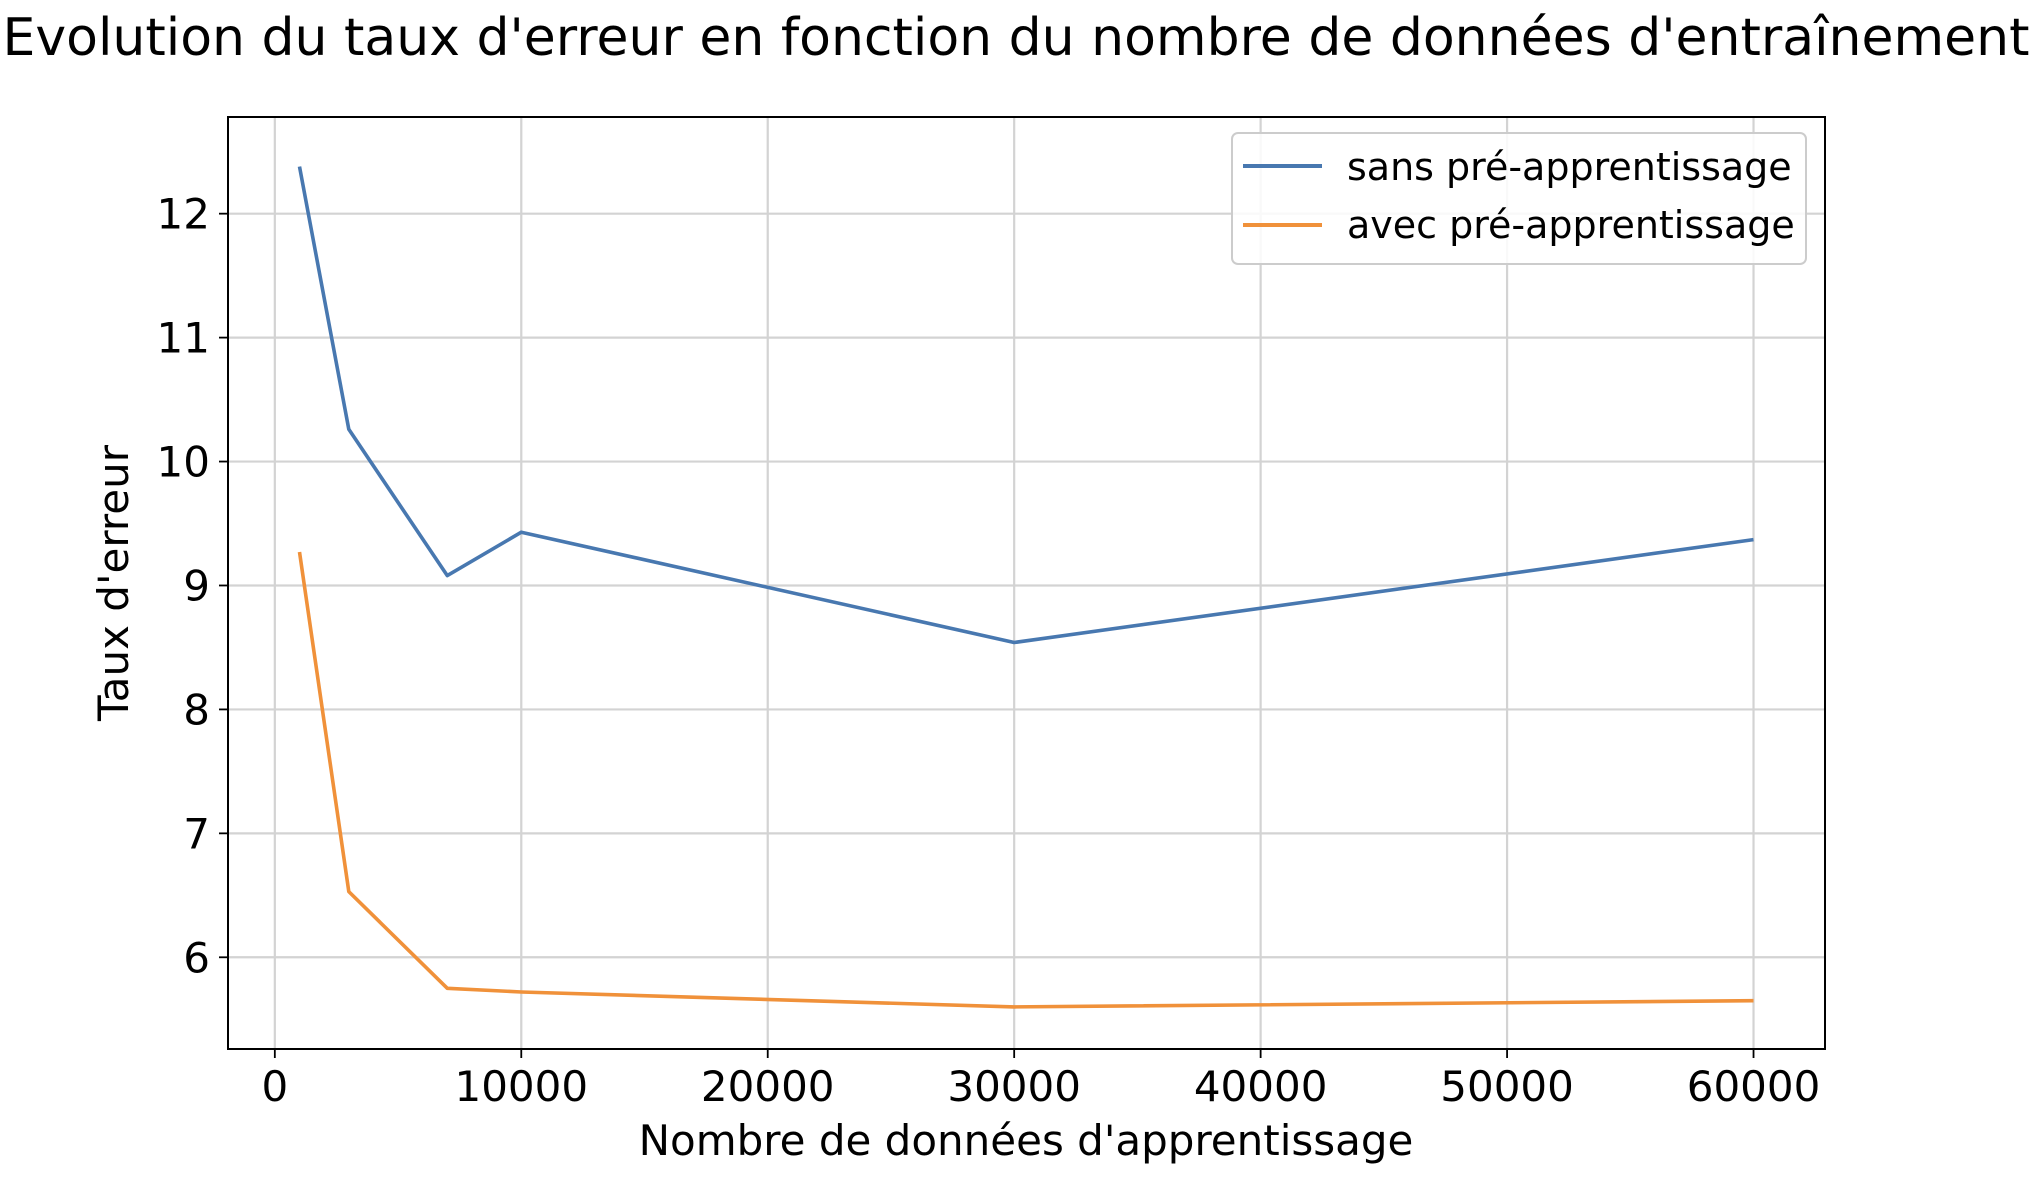 This screenshot has width=2040, height=1184. Describe the element at coordinates (274, 1086) in the screenshot. I see `x-tick-label: 0` at that location.